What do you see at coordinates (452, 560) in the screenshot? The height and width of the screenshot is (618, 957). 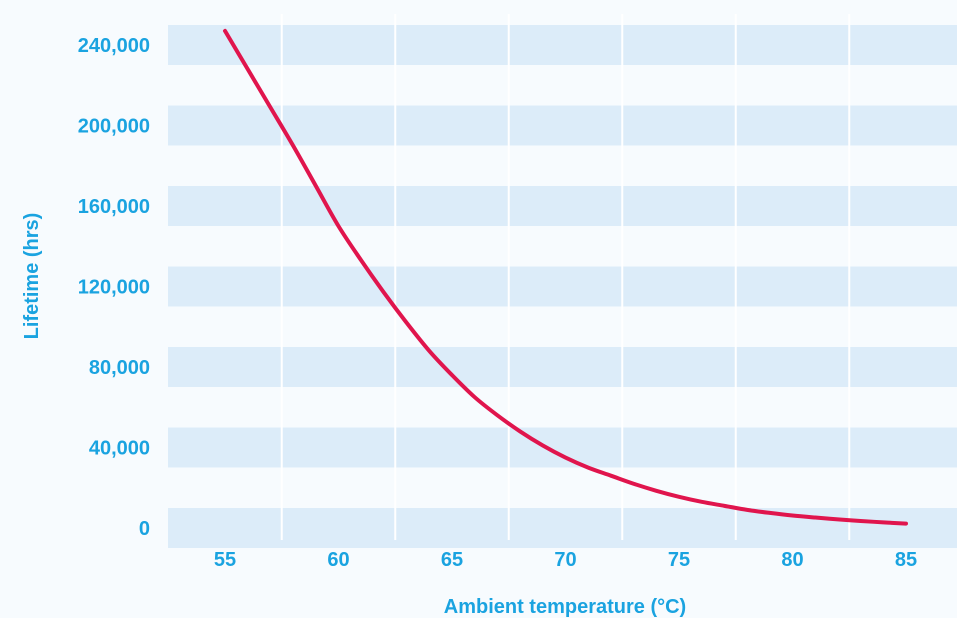 I see `x-tick-label: 65` at bounding box center [452, 560].